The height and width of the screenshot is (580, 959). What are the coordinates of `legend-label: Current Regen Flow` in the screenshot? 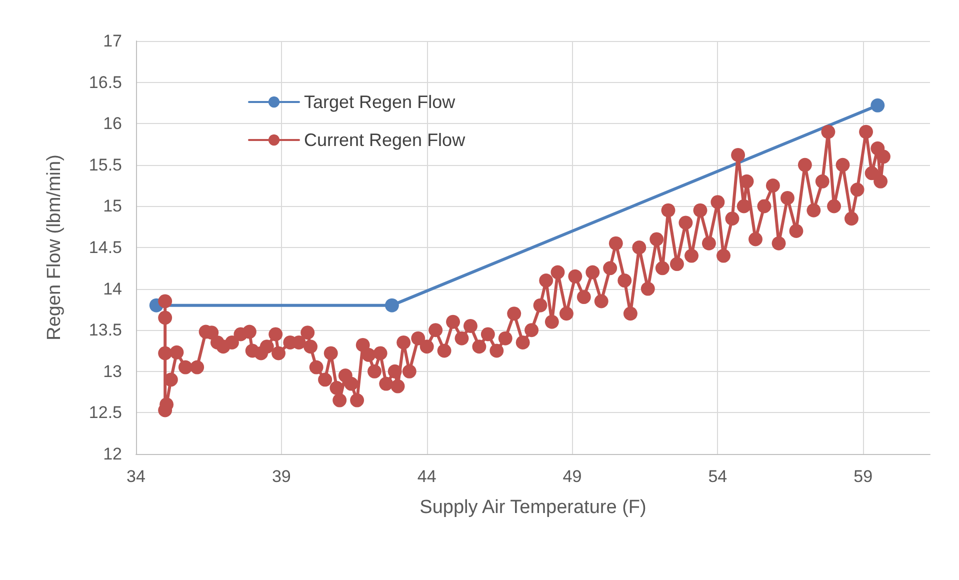 It's located at (385, 140).